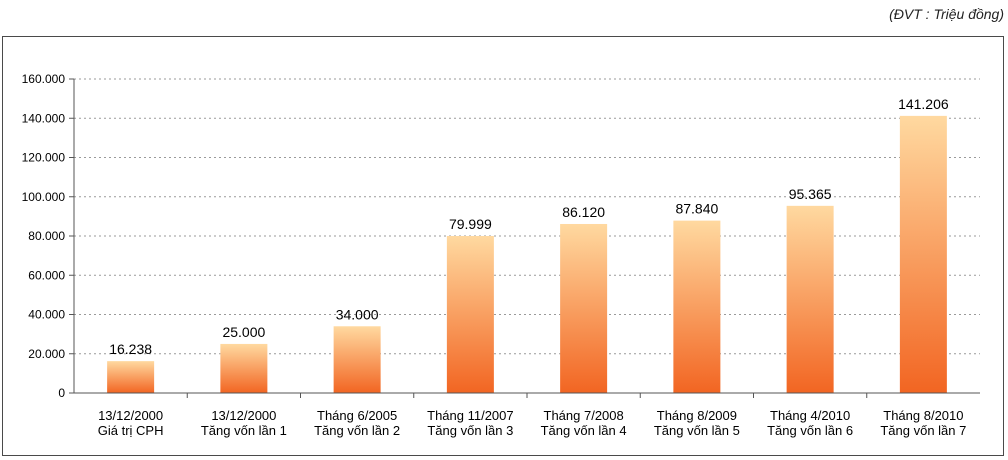 The height and width of the screenshot is (460, 1008). Describe the element at coordinates (810, 430) in the screenshot. I see `x-tick-label: Tăng vốn lần 6` at that location.